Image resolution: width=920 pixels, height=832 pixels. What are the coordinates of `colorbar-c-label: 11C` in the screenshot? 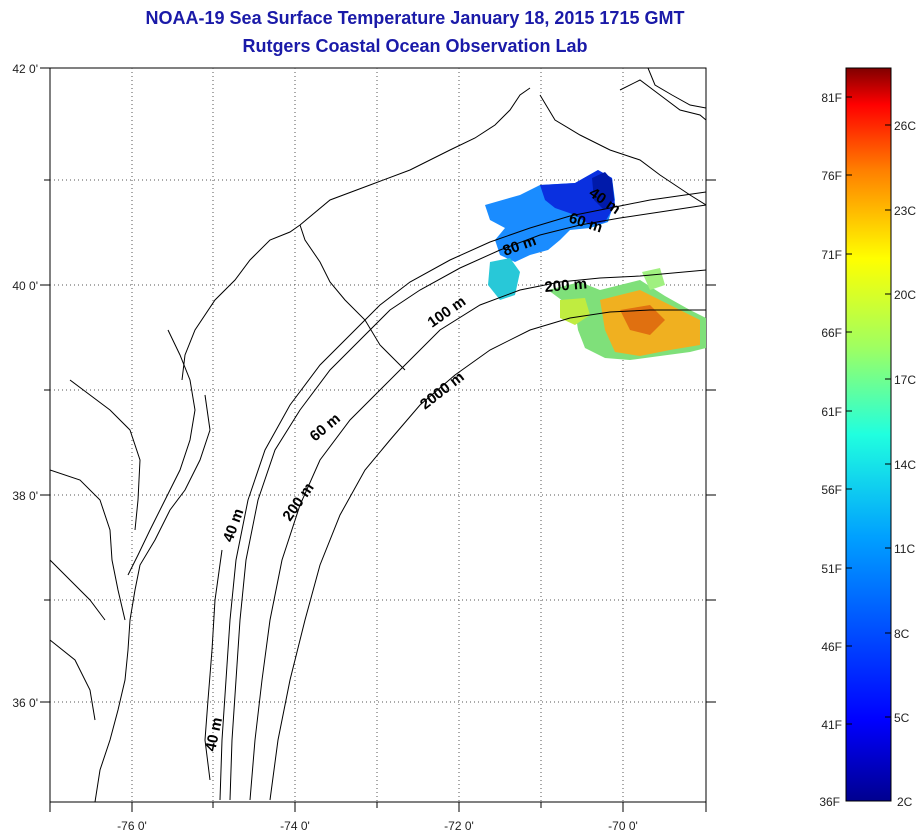 It's located at (904, 549).